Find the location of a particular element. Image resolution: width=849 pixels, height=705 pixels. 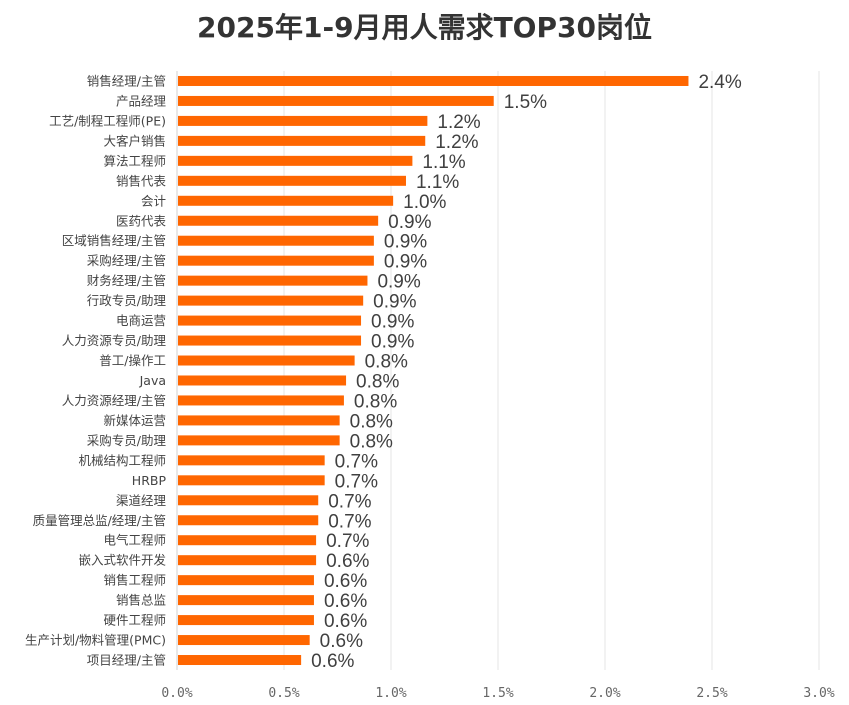

category-label: 销售代表 is located at coordinates (141, 180).